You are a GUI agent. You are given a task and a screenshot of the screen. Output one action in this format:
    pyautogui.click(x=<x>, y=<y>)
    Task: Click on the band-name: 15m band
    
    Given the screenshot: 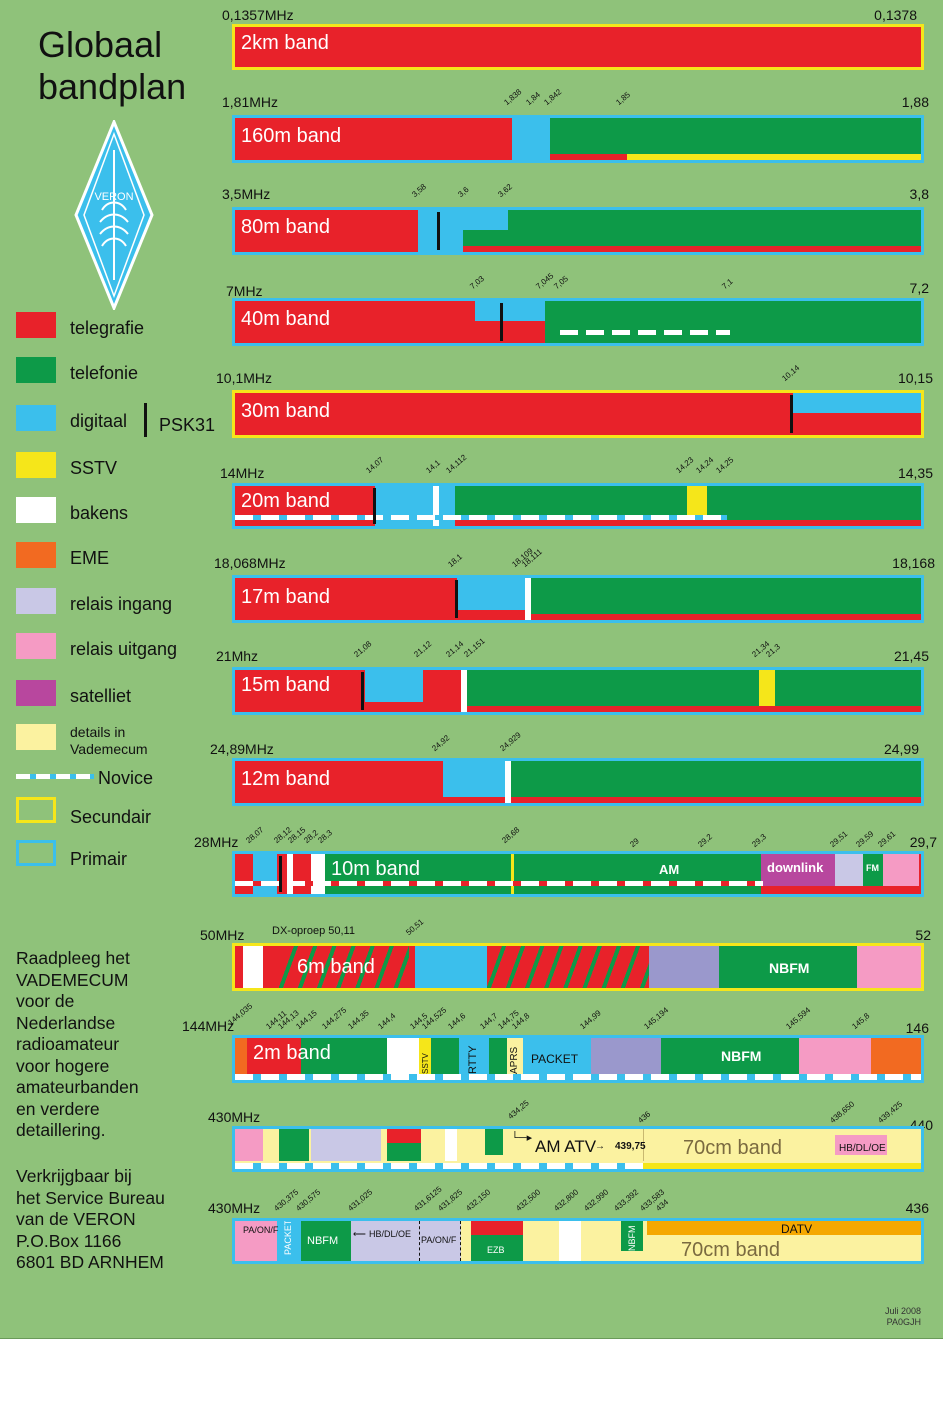 What is the action you would take?
    pyautogui.click(x=285, y=685)
    